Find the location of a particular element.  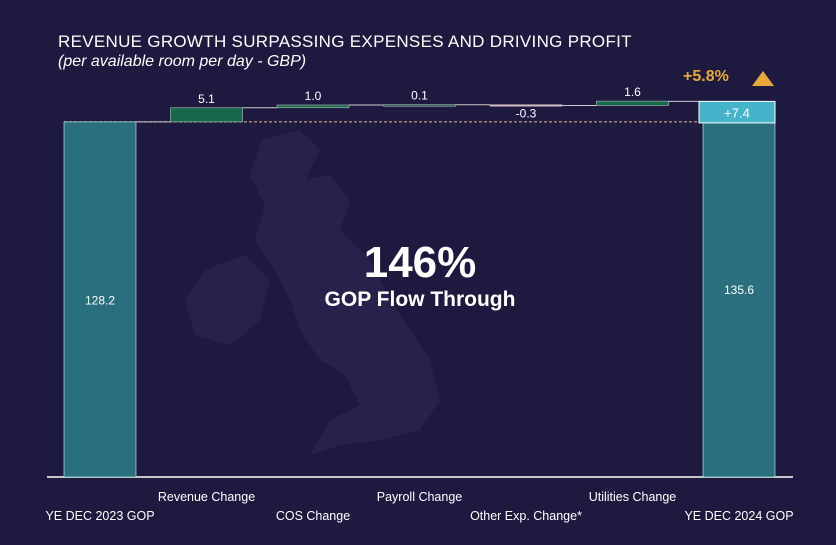

data-label: 1.6 is located at coordinates (632, 92).